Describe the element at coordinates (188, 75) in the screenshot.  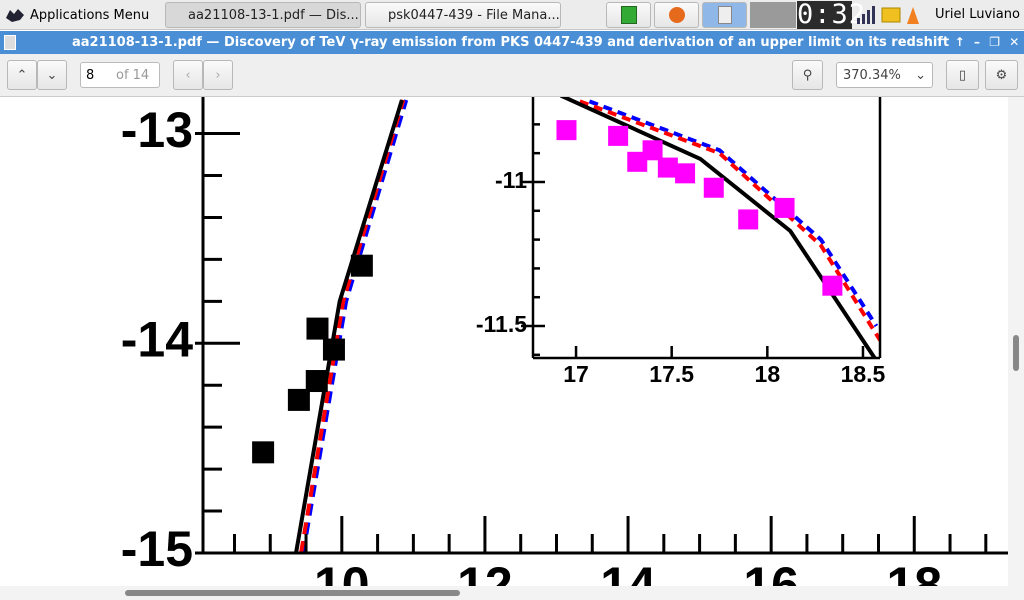
I see `prev-page: ‹` at that location.